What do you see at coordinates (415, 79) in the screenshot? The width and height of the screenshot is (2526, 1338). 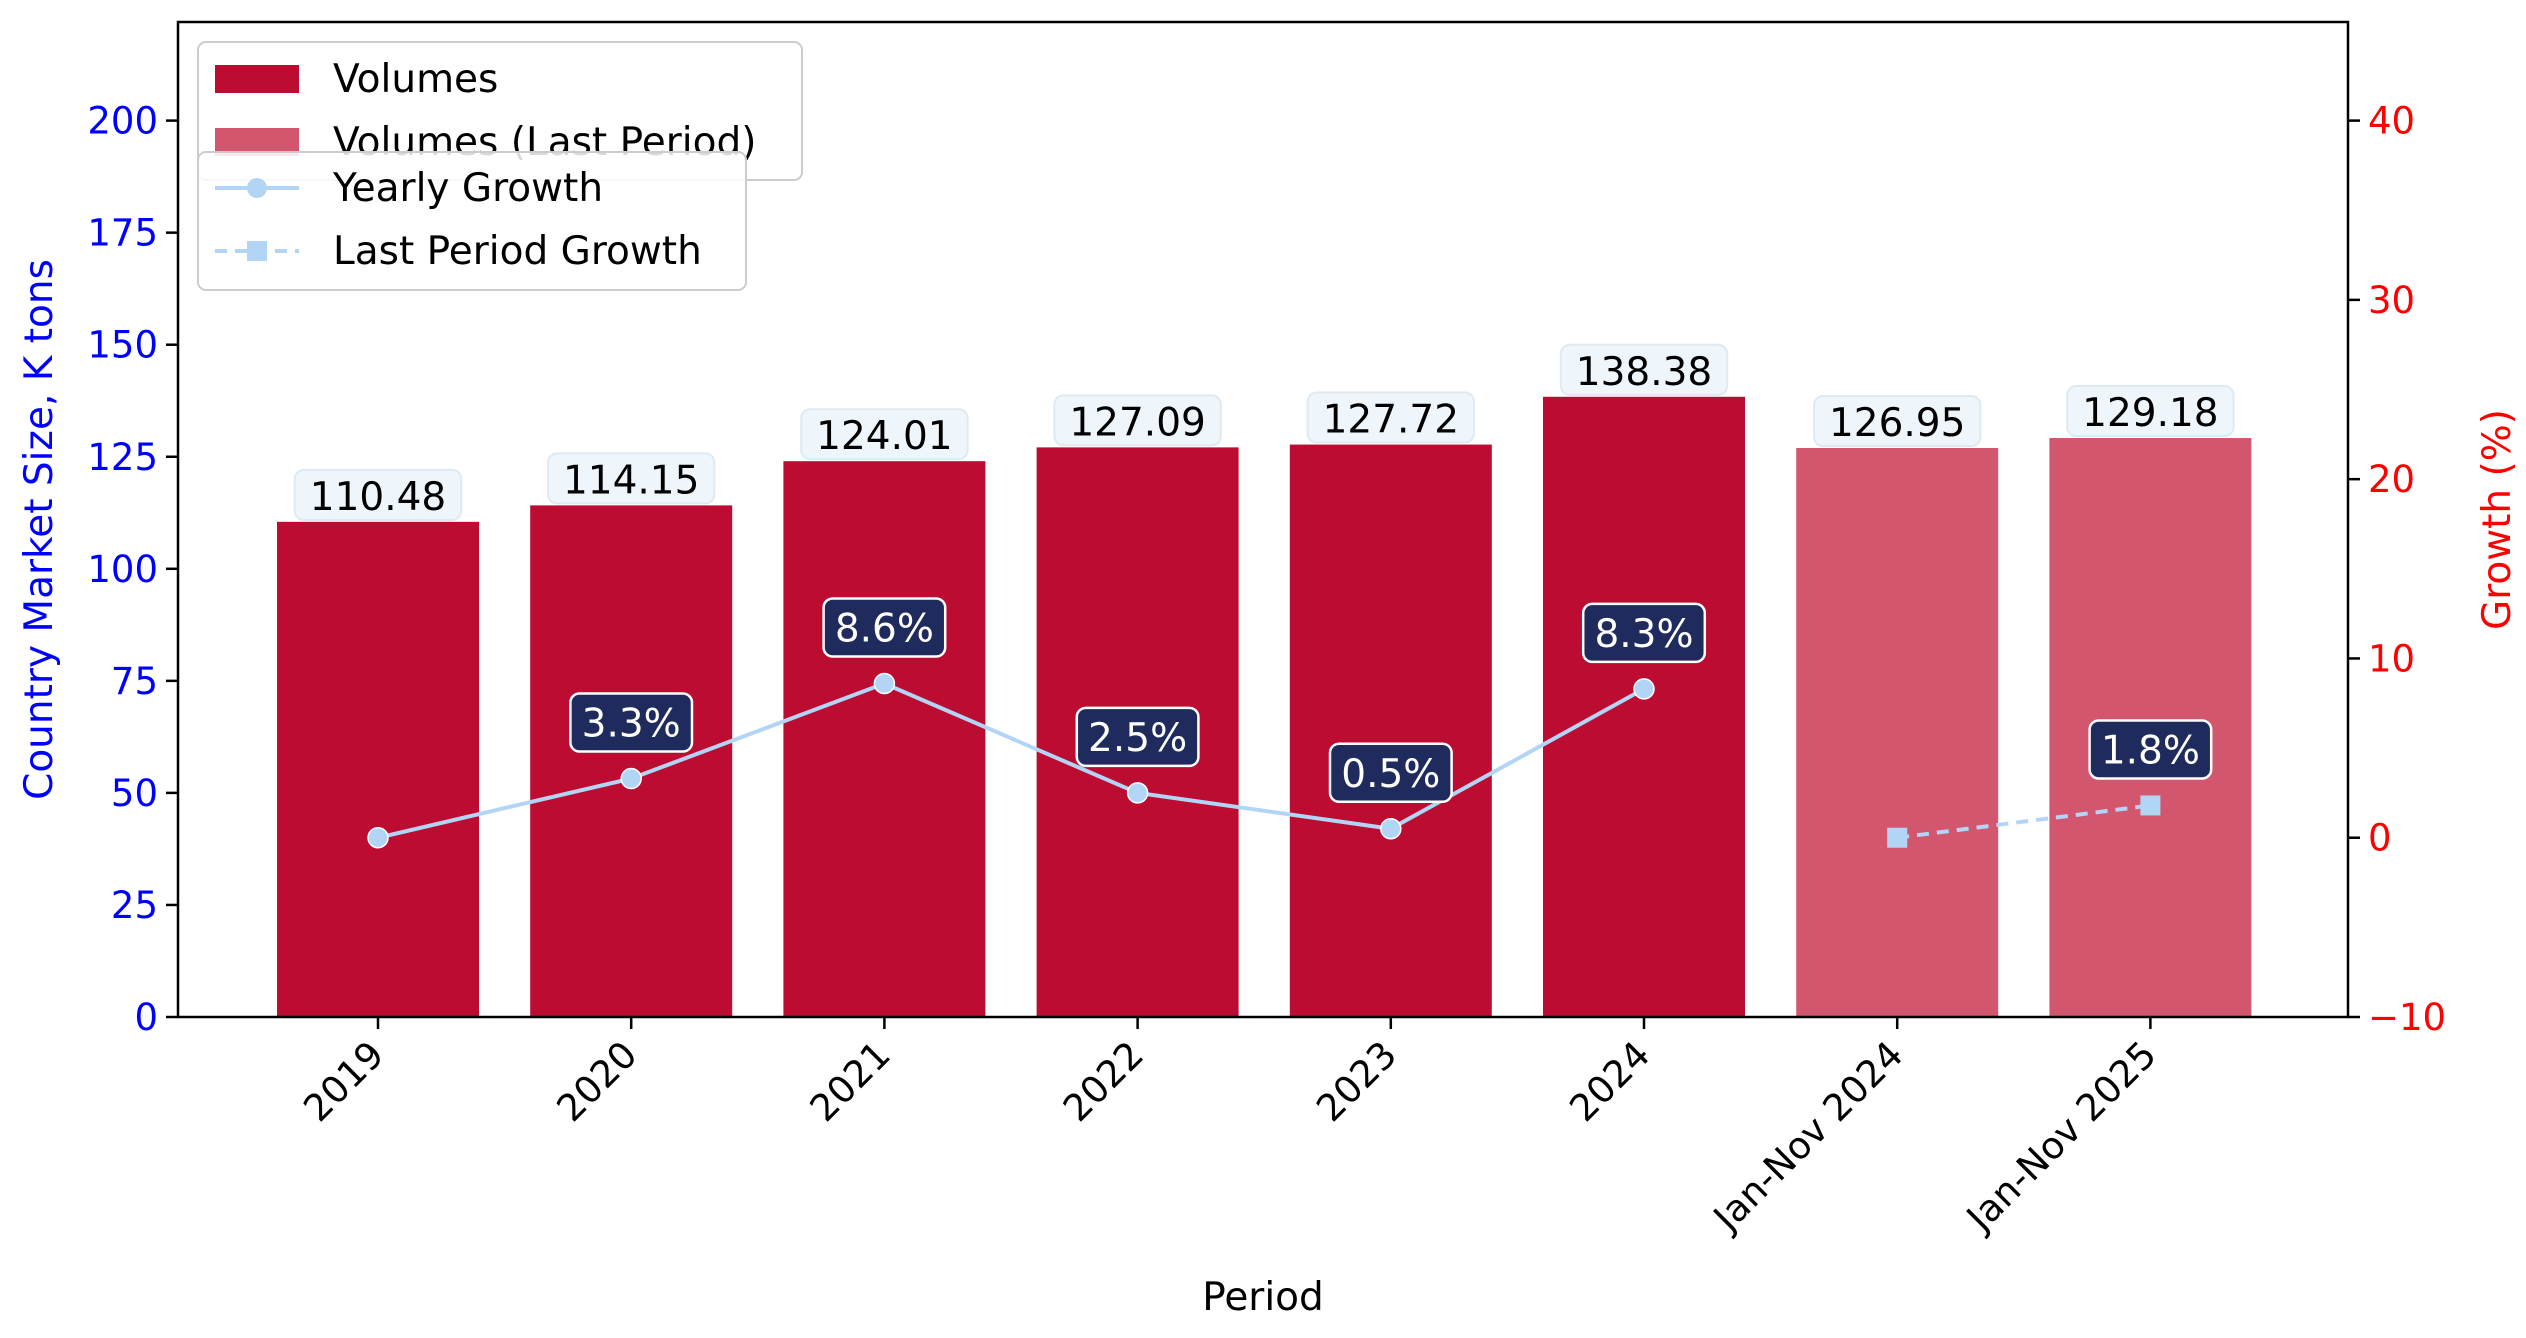 I see `legend-label: Volumes` at bounding box center [415, 79].